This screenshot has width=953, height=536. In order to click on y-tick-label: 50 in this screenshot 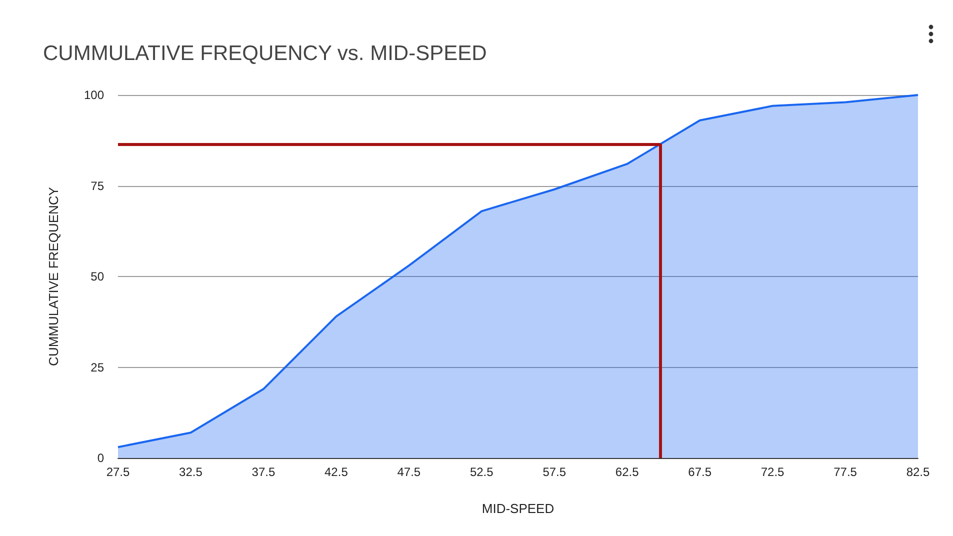, I will do `click(97, 277)`.